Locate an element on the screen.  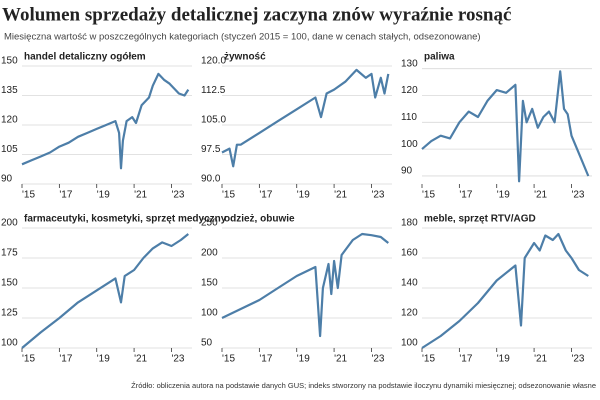
panel-title: żywność is located at coordinates (245, 57).